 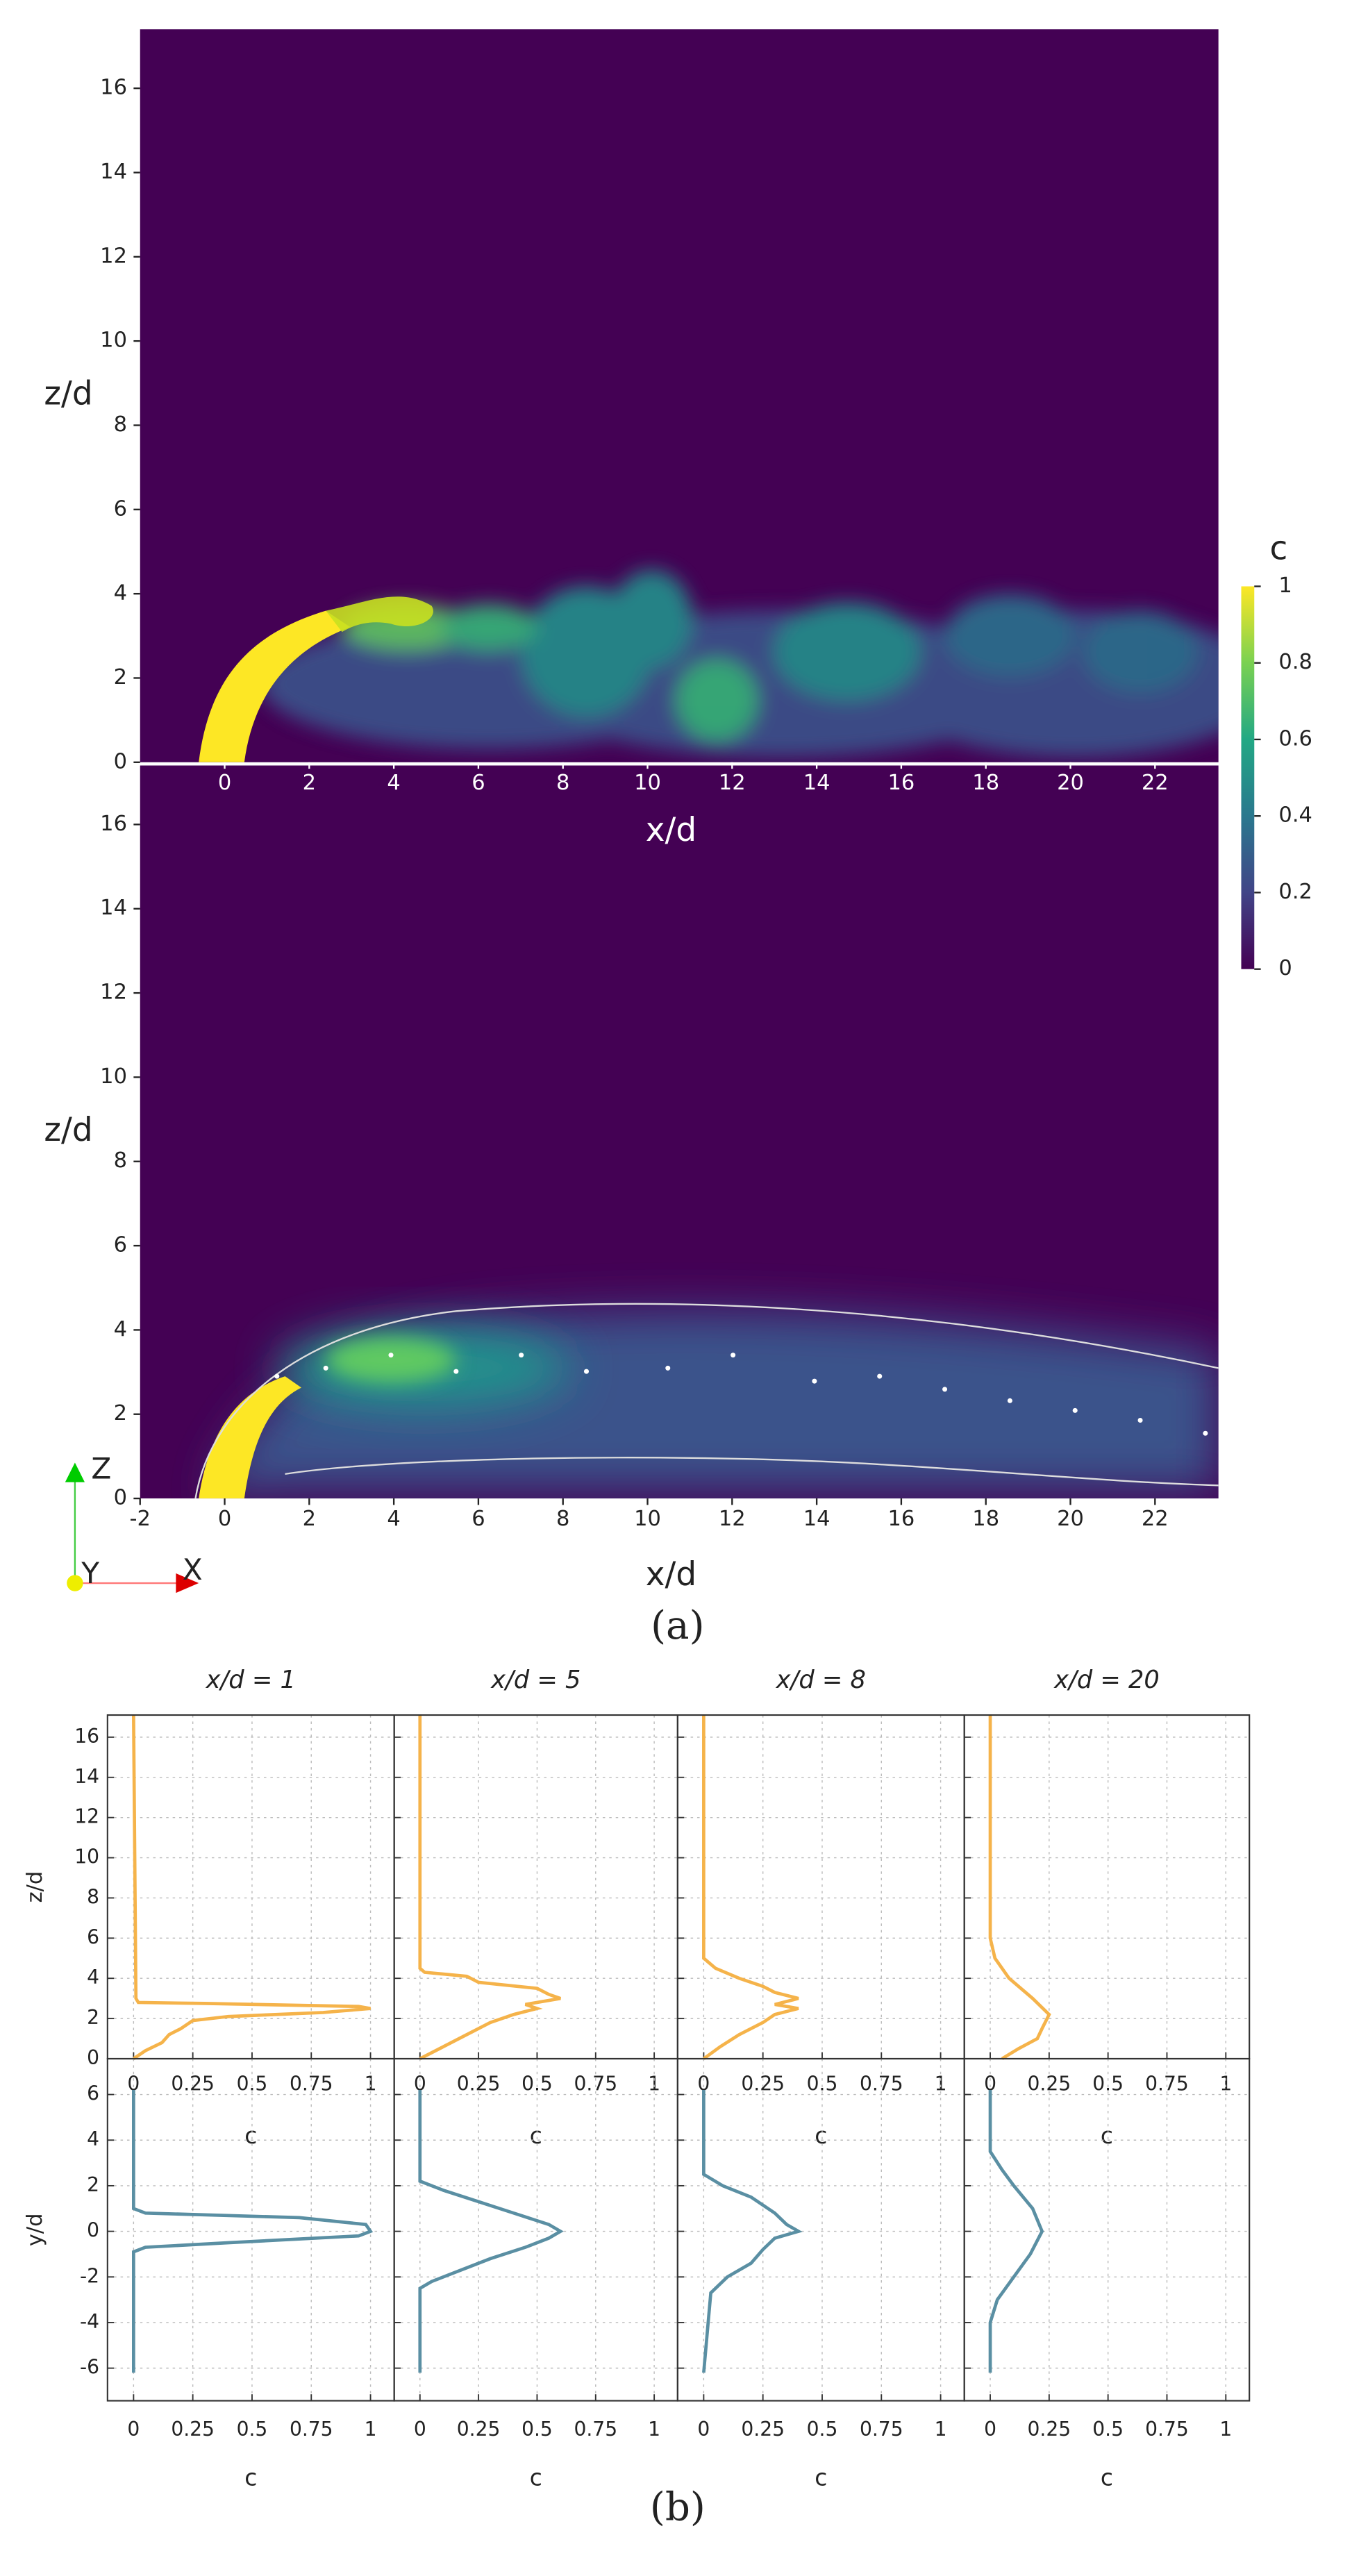 What do you see at coordinates (1248, 777) in the screenshot?
I see `colorbar` at bounding box center [1248, 777].